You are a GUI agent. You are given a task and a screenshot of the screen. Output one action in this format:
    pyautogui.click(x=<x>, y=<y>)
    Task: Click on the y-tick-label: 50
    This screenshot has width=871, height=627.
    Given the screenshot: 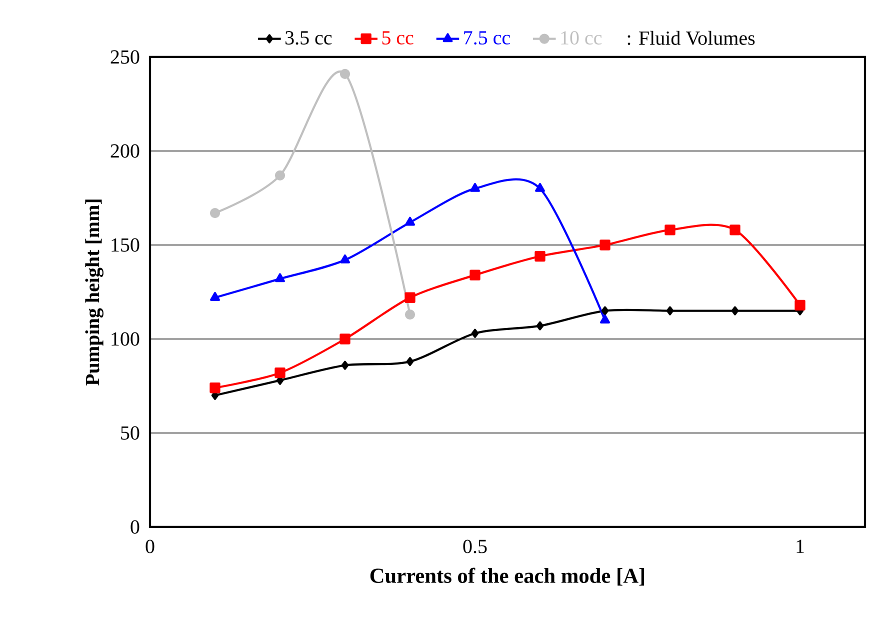 What is the action you would take?
    pyautogui.click(x=130, y=433)
    